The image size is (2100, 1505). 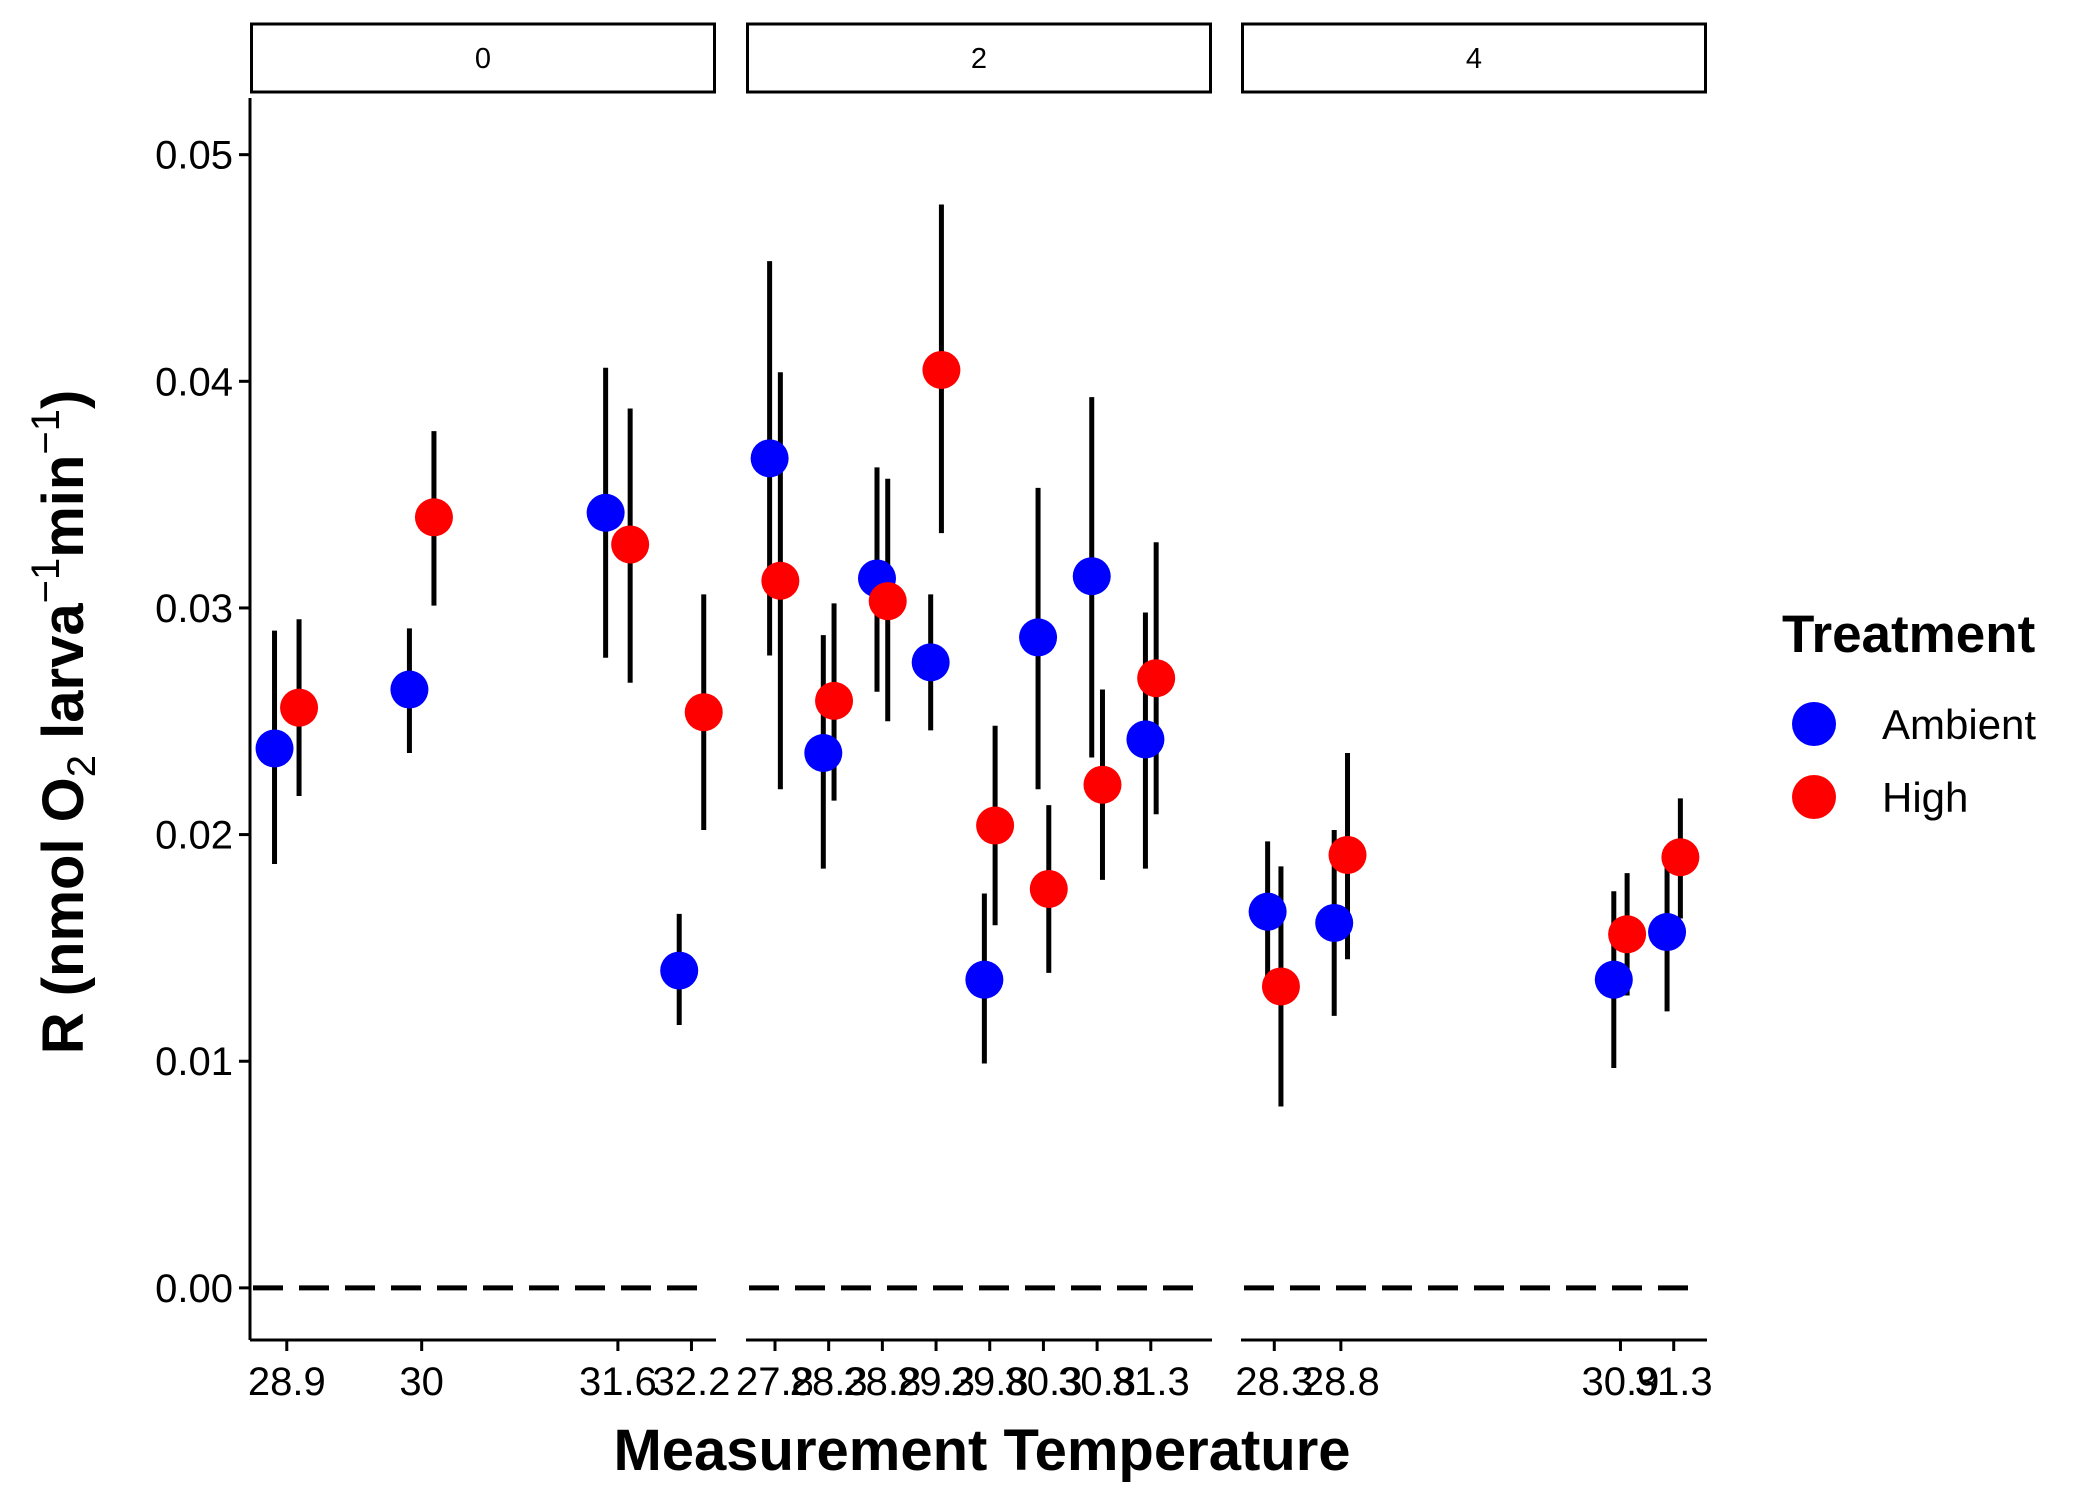 I want to click on y-axis-title-larva-superscript: −1, so click(x=46, y=581).